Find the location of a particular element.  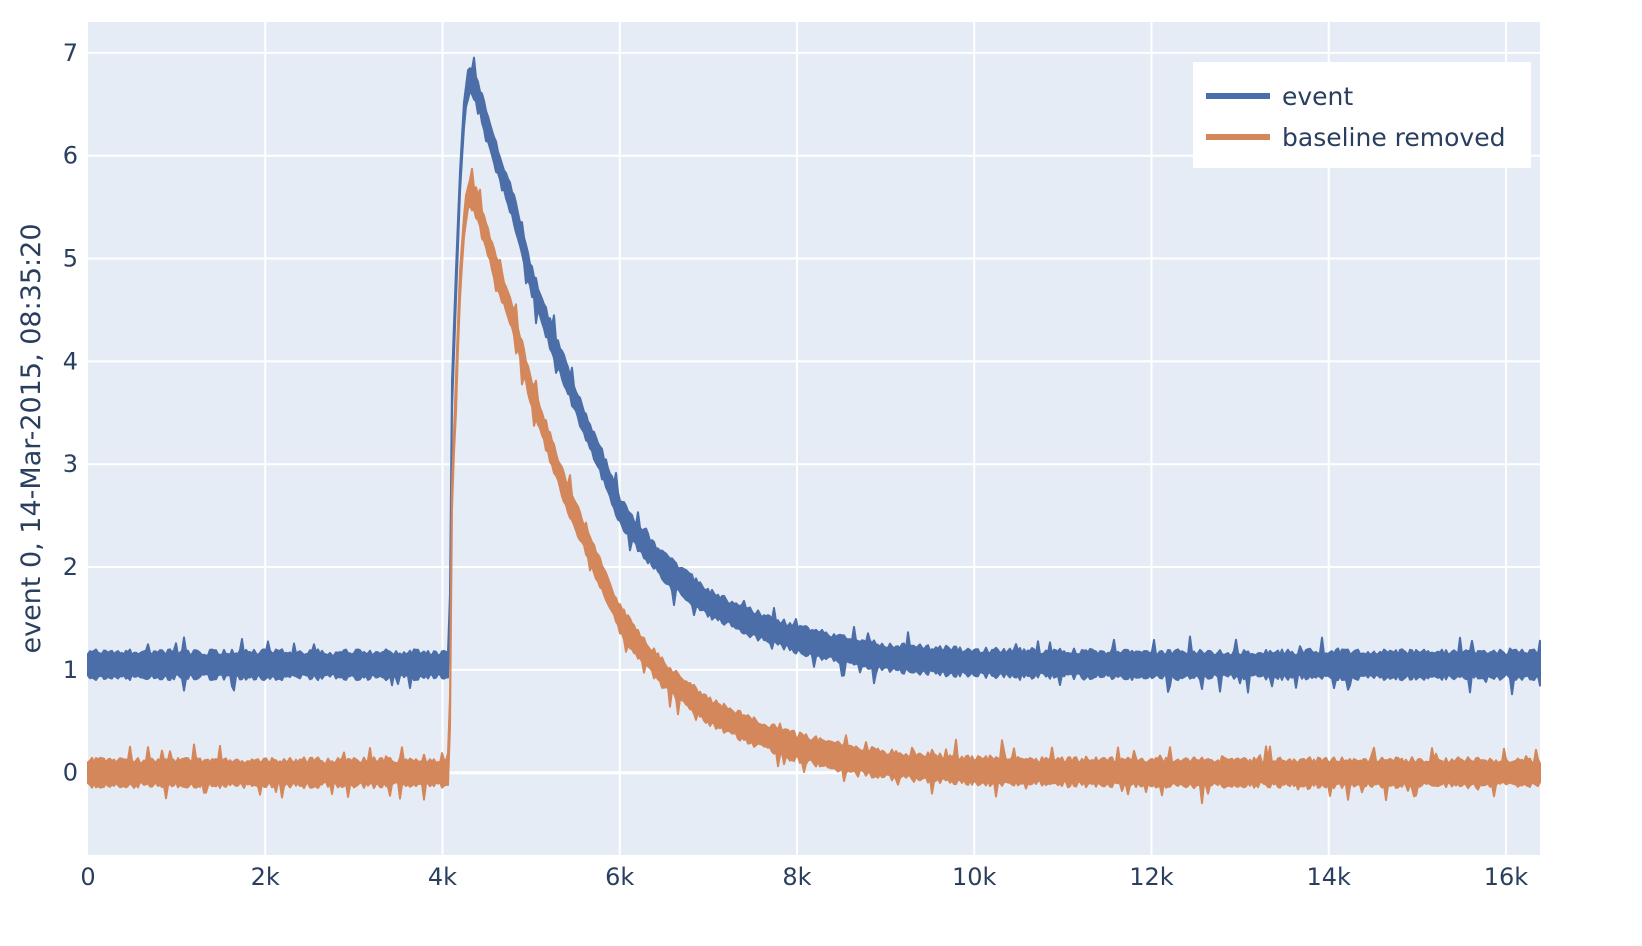

x-tick-label: 12k is located at coordinates (1151, 877).